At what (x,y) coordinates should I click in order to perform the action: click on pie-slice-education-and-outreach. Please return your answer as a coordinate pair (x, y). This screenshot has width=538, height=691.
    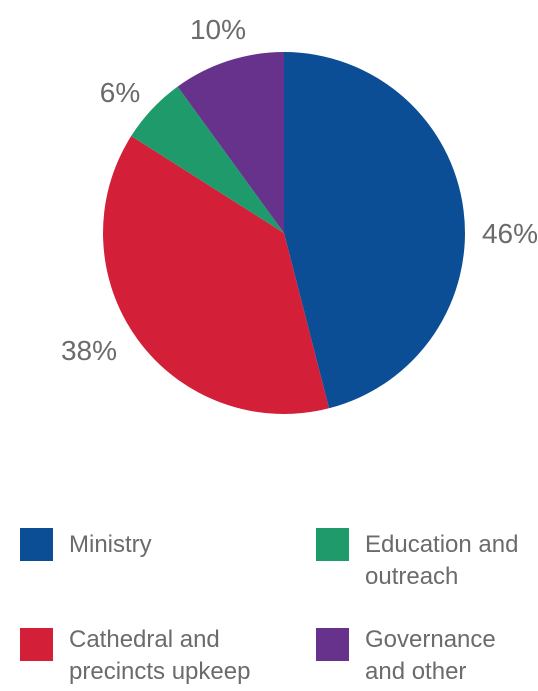
    Looking at the image, I should click on (207, 159).